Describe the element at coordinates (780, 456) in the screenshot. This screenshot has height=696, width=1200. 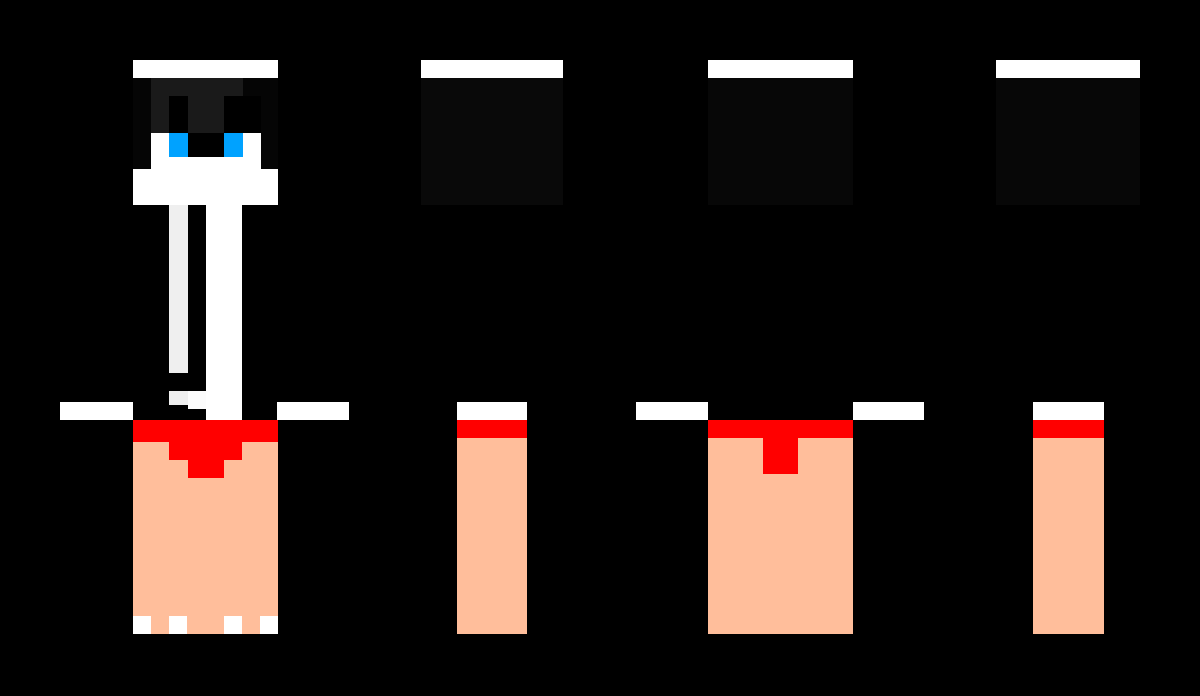
I see `collar-red-notch` at that location.